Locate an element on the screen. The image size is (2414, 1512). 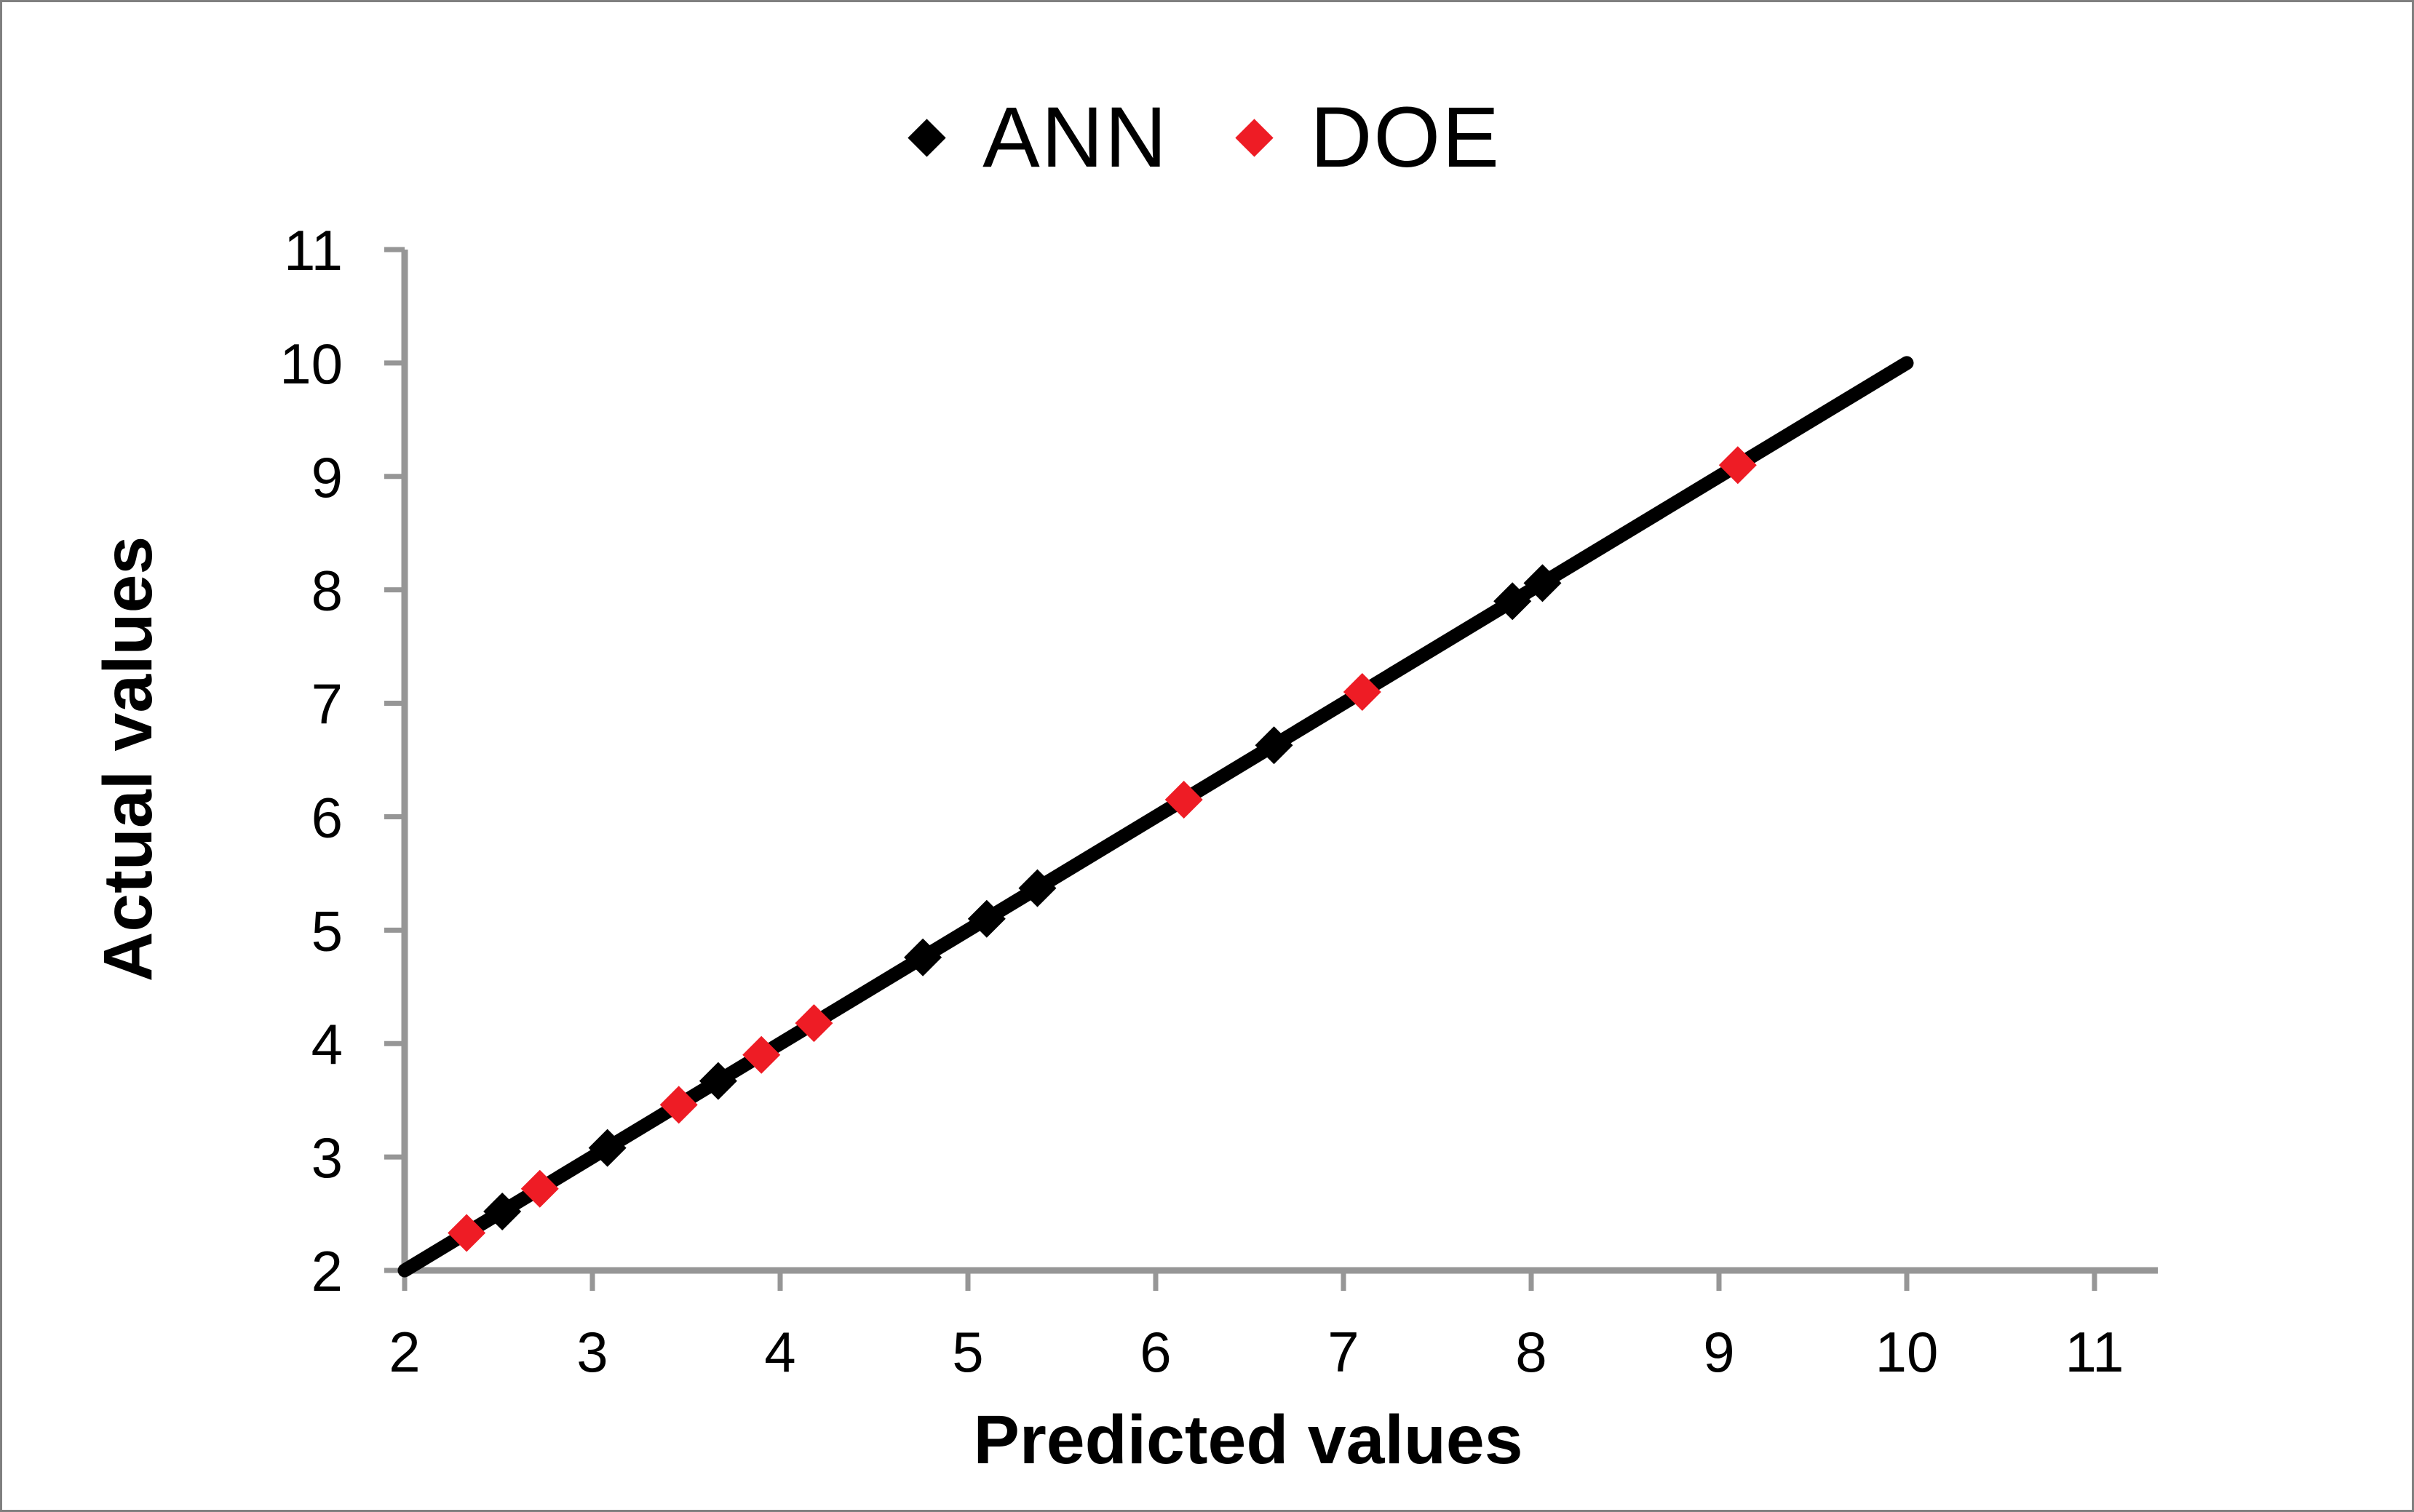
y-tick-label: 5 is located at coordinates (327, 931).